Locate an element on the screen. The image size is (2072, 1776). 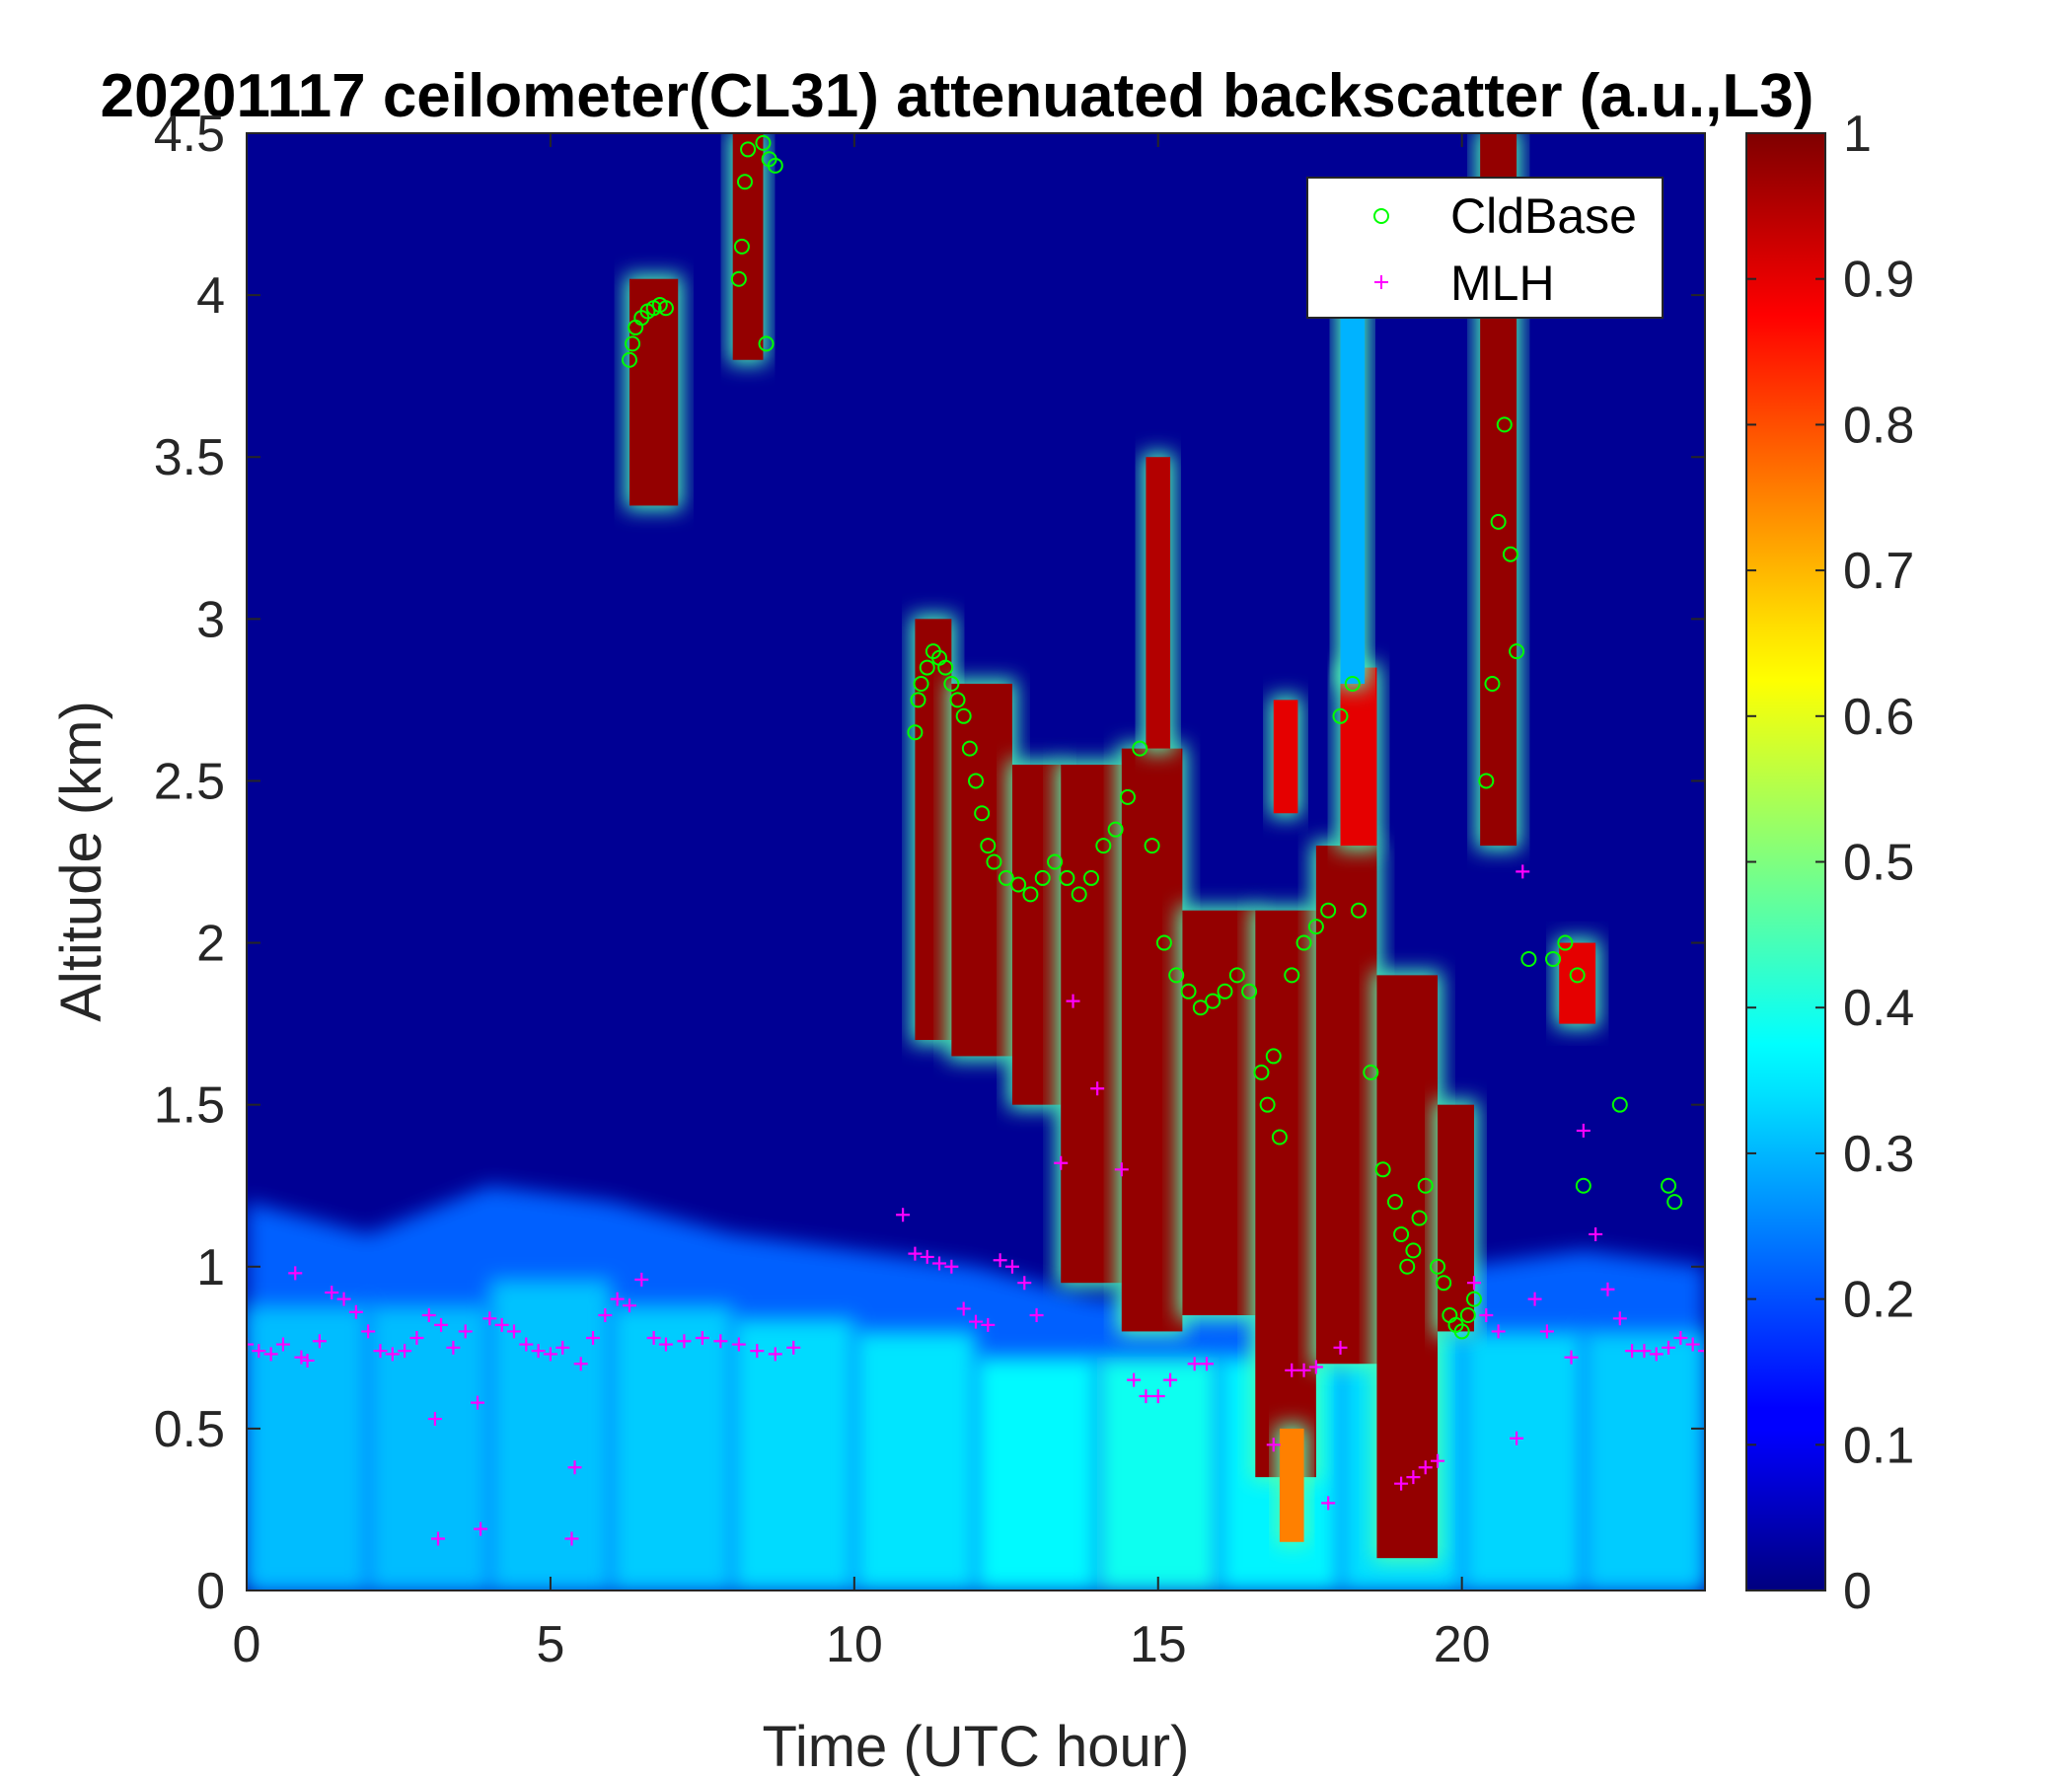
x-tick-label: 5 is located at coordinates (550, 1645).